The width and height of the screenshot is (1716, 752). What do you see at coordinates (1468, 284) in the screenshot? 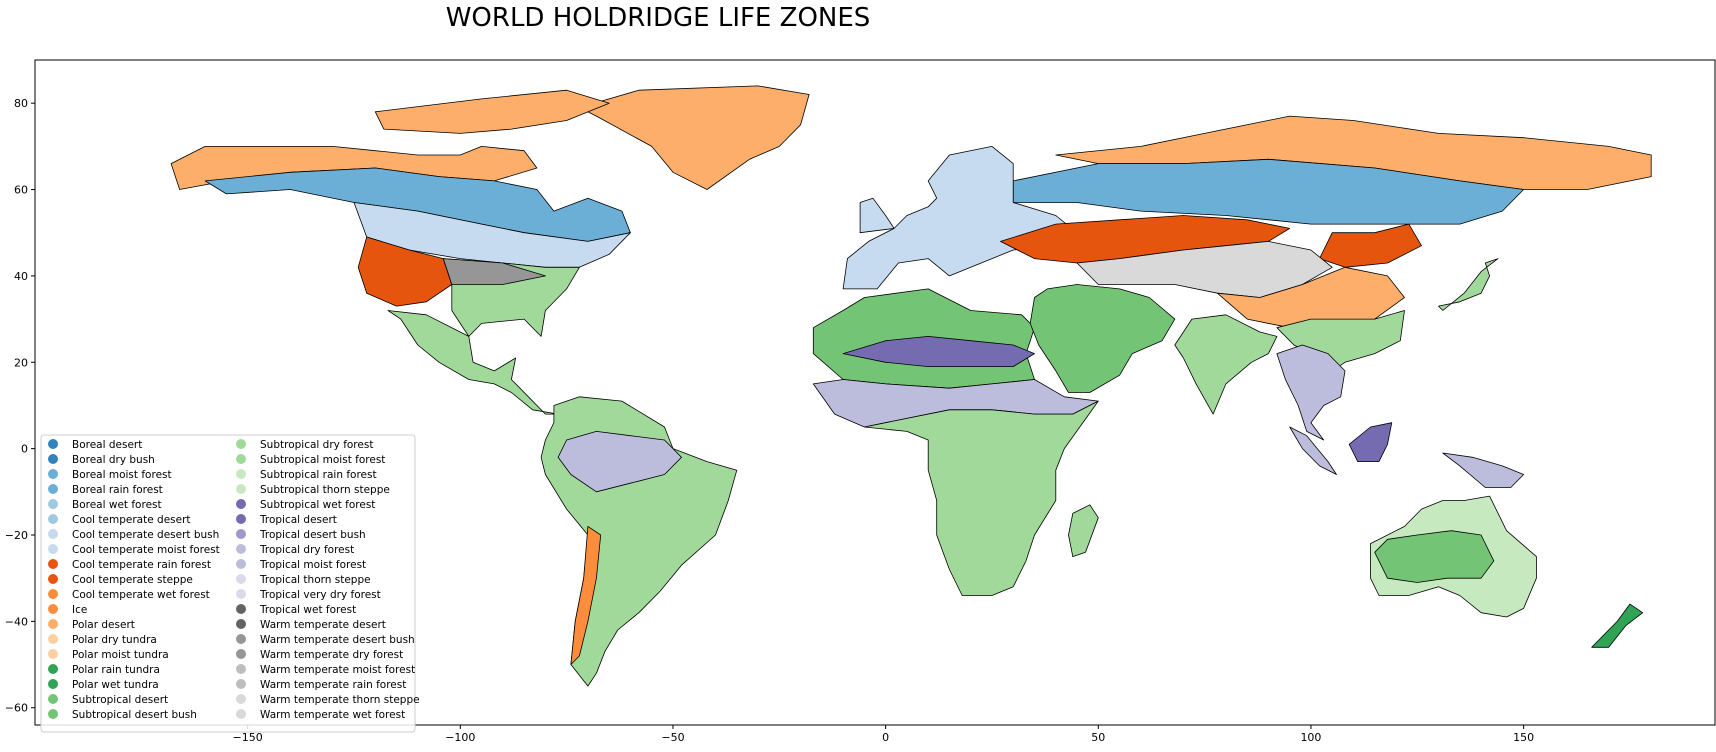
I see `region-japan` at bounding box center [1468, 284].